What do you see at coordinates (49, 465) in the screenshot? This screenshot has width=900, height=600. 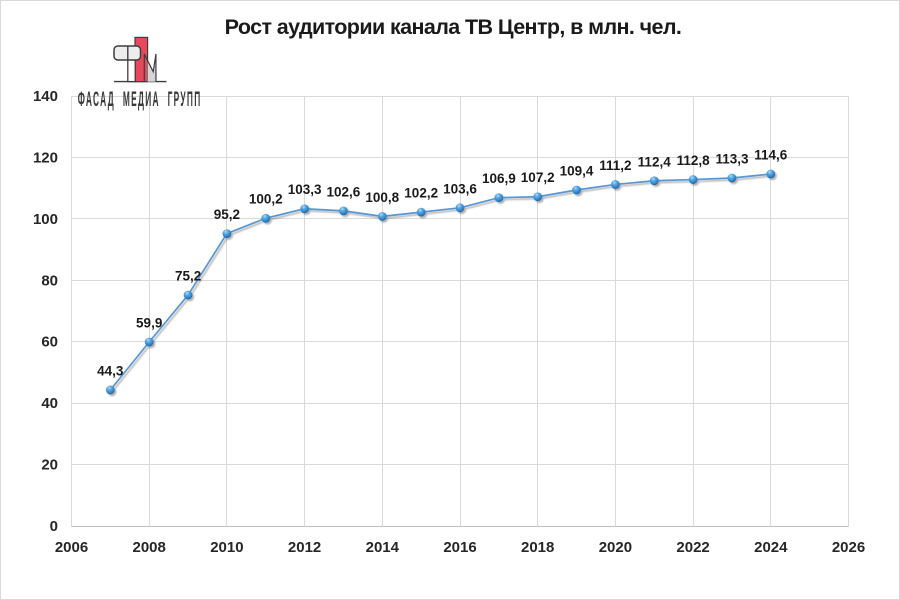 I see `svg-text: 20` at bounding box center [49, 465].